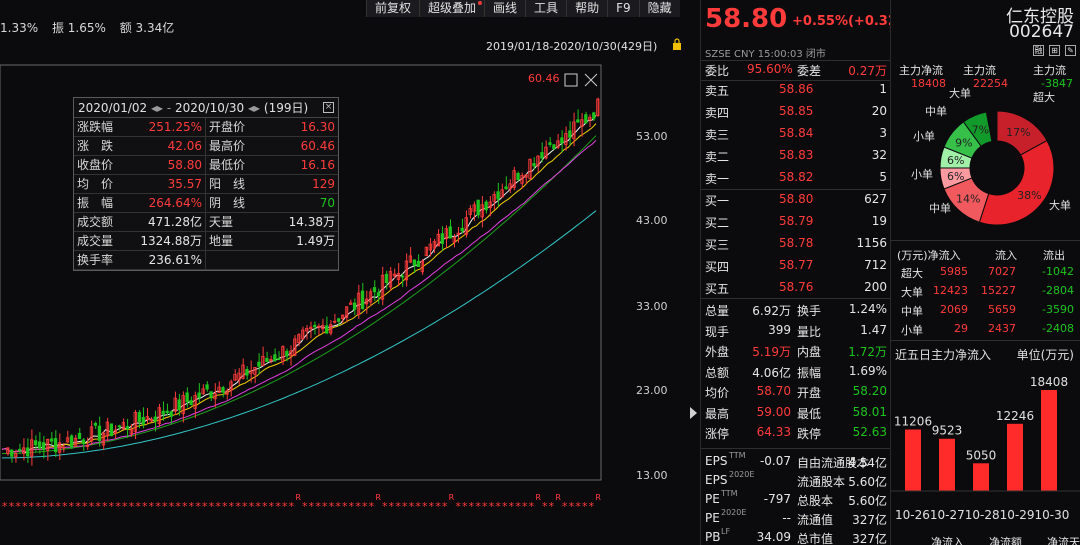 The height and width of the screenshot is (545, 1080). Describe the element at coordinates (796, 133) in the screenshot. I see `ask-price: 58.84` at that location.